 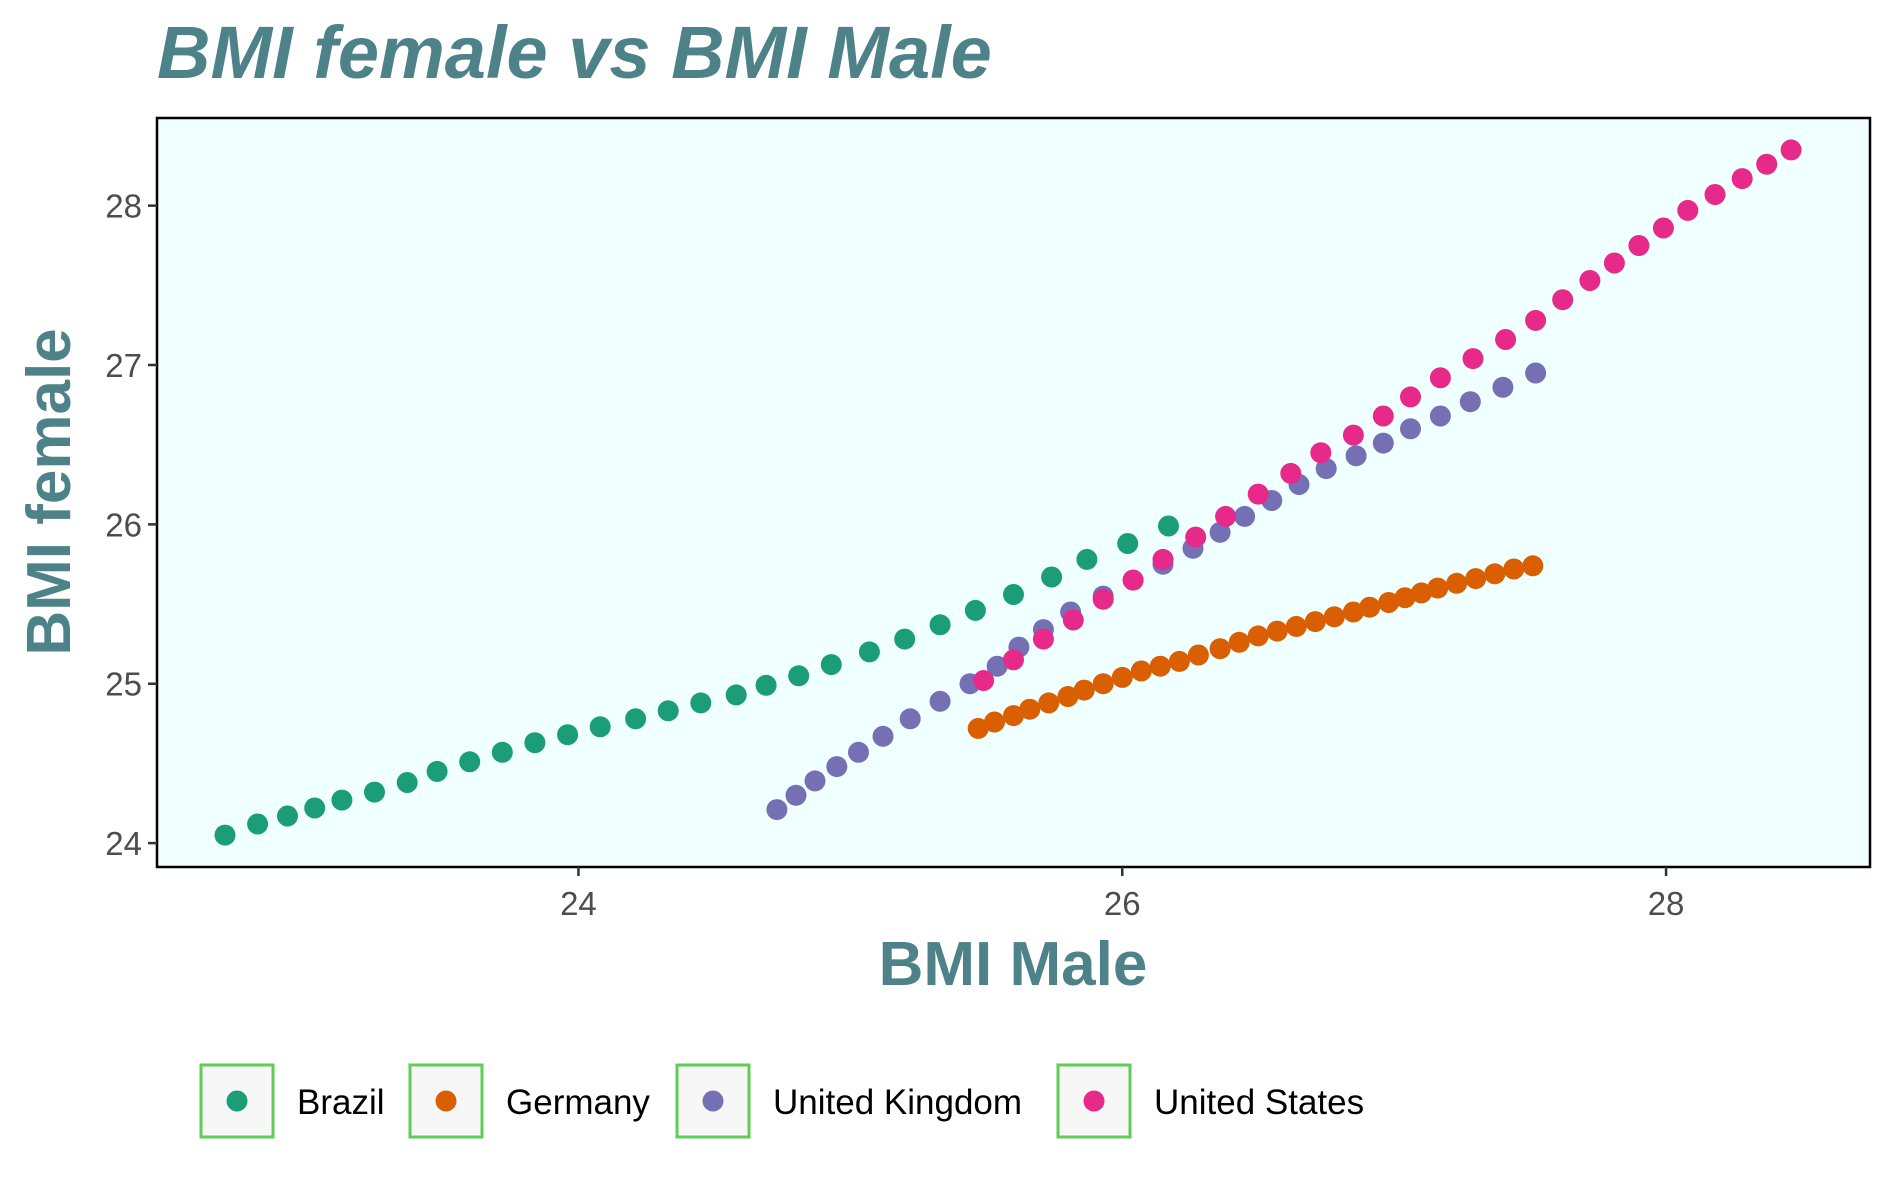 What do you see at coordinates (131, 525) in the screenshot?
I see `y-axis-ticks: 24 25 26 27 28` at bounding box center [131, 525].